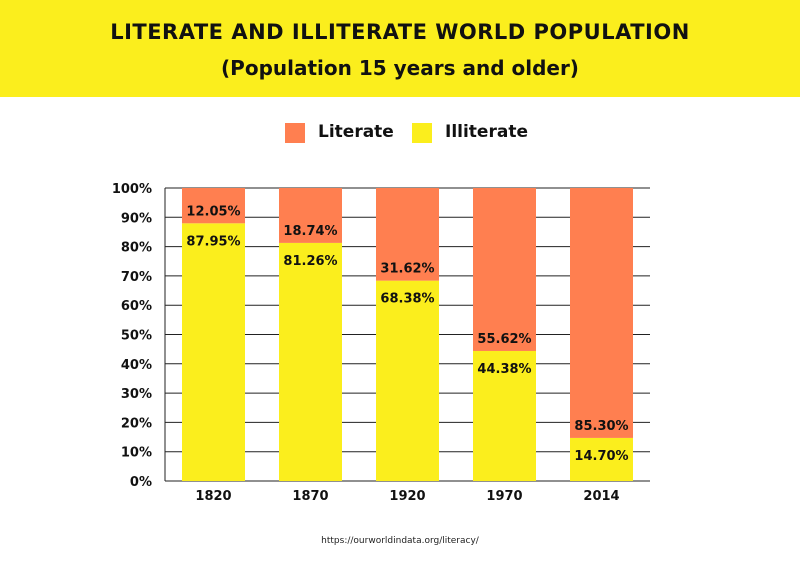 The width and height of the screenshot is (800, 567). I want to click on chart-title: LITERATE AND ILLITERATE WORLD POPULATION, so click(400, 32).